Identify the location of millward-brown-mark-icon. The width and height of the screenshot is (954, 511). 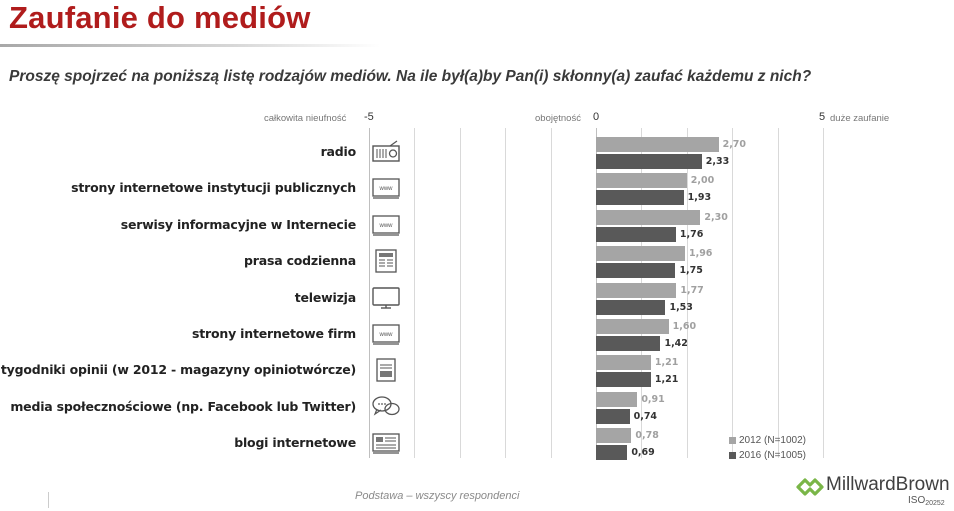
(810, 487).